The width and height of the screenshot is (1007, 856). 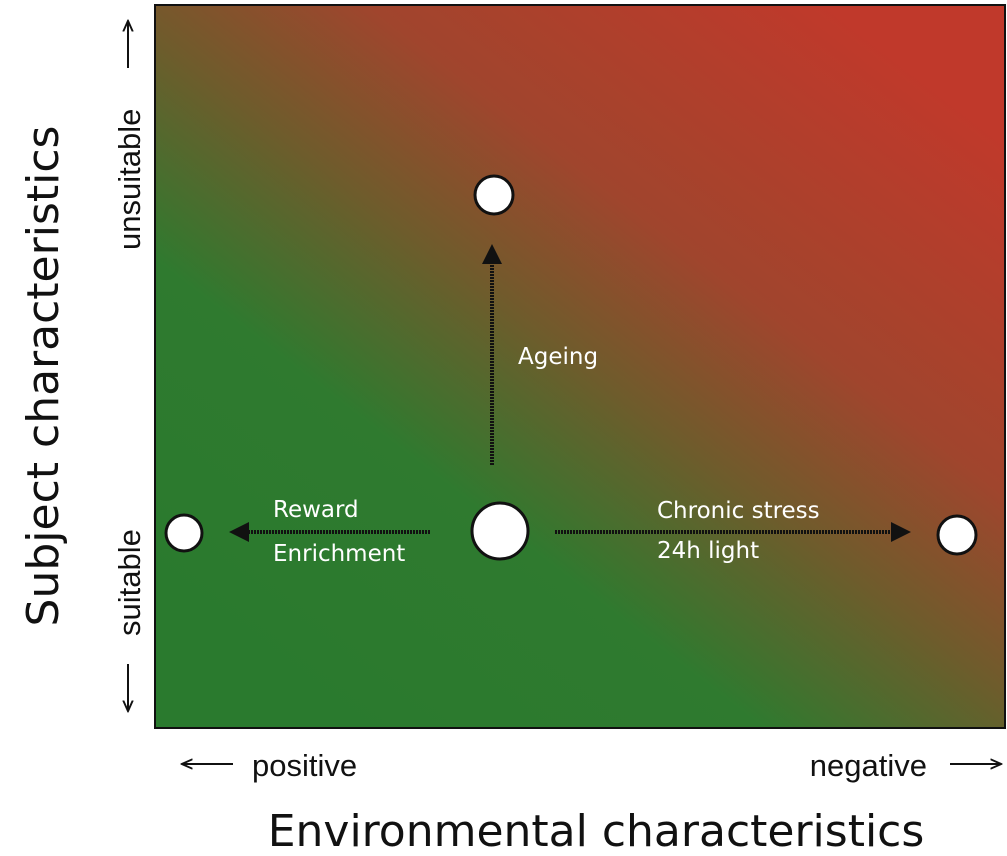 What do you see at coordinates (500, 531) in the screenshot?
I see `center-node` at bounding box center [500, 531].